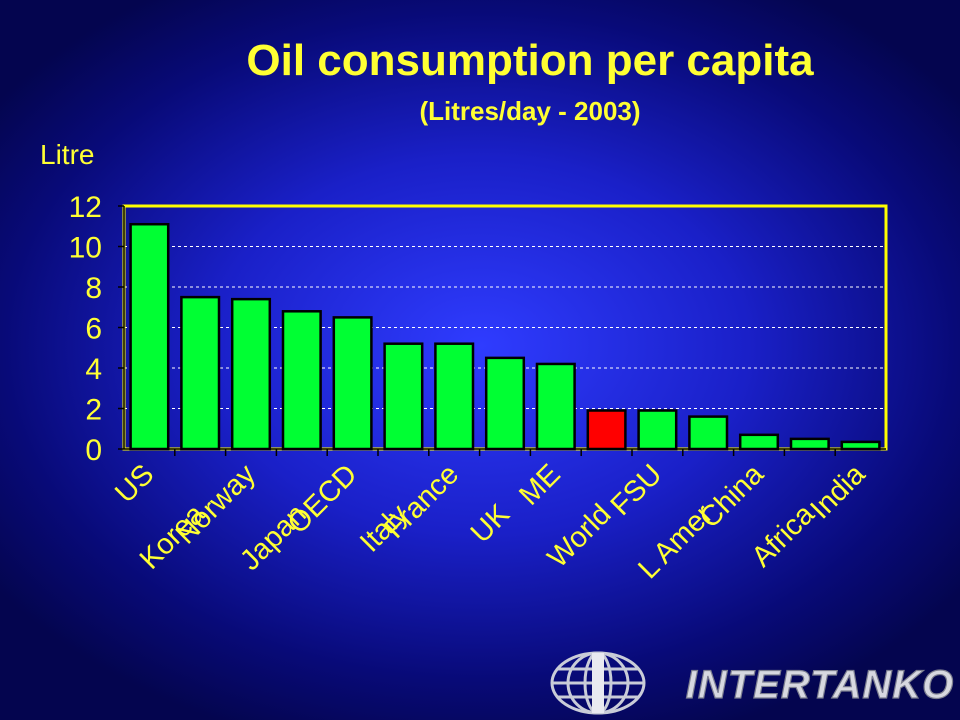 The image size is (960, 720). What do you see at coordinates (708, 433) in the screenshot?
I see `bar-l-amer` at bounding box center [708, 433].